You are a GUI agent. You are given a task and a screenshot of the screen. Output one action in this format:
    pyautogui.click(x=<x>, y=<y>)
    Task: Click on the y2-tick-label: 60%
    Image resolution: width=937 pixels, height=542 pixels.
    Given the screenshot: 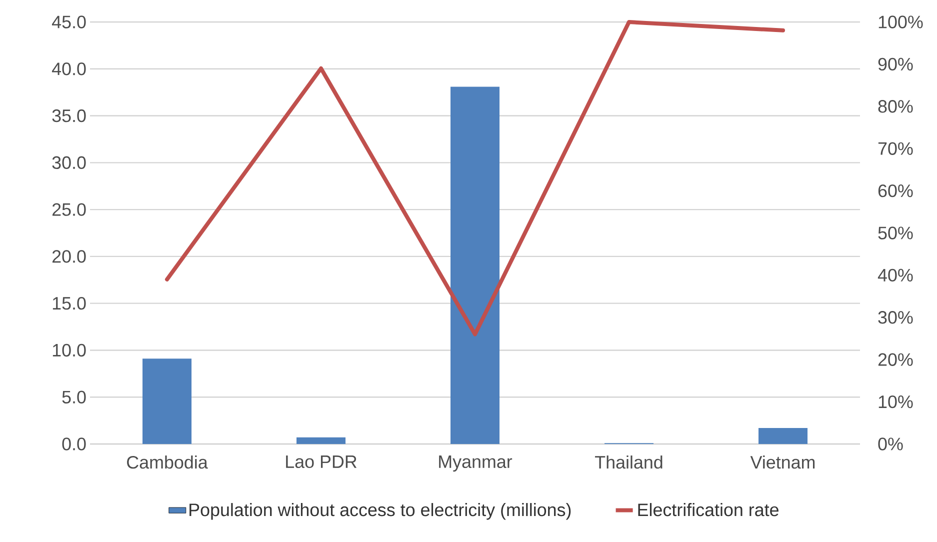 What is the action you would take?
    pyautogui.click(x=895, y=191)
    